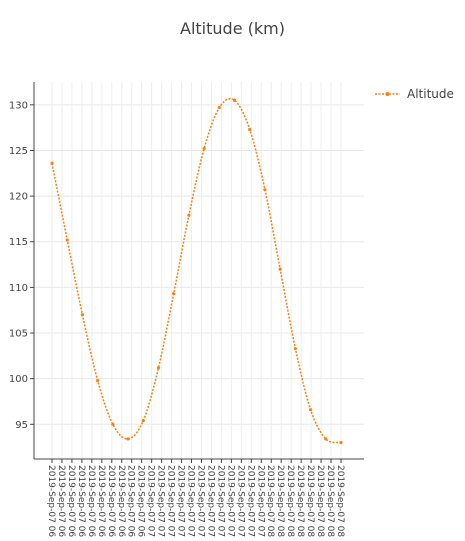 This screenshot has height=541, width=465. What do you see at coordinates (18, 151) in the screenshot?
I see `y-tick-label: 125` at bounding box center [18, 151].